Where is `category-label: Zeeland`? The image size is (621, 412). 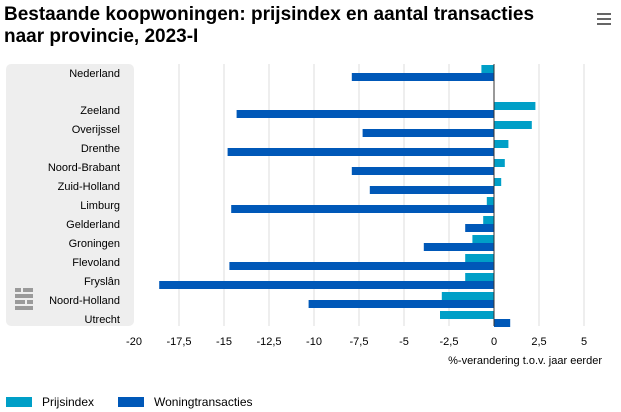
category-label: Zeeland is located at coordinates (100, 111).